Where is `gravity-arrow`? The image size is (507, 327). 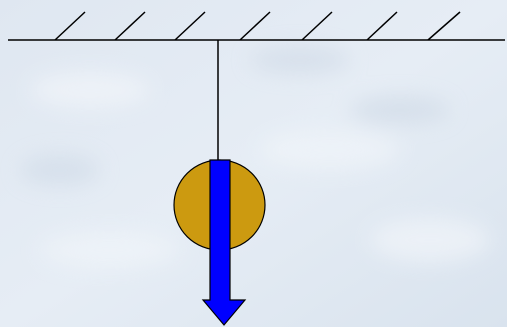 gravity-arrow is located at coordinates (224, 242).